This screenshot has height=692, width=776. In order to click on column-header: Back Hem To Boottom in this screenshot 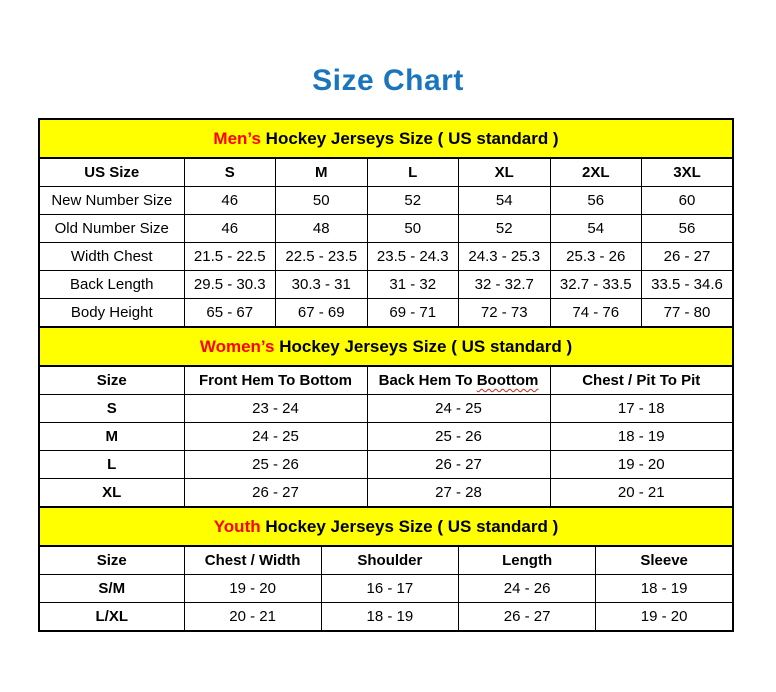, I will do `click(458, 380)`.